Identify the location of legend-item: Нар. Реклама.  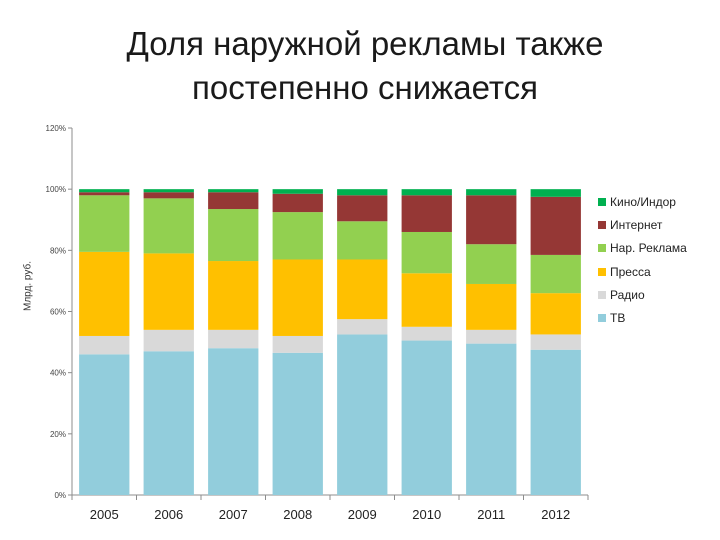
(642, 248).